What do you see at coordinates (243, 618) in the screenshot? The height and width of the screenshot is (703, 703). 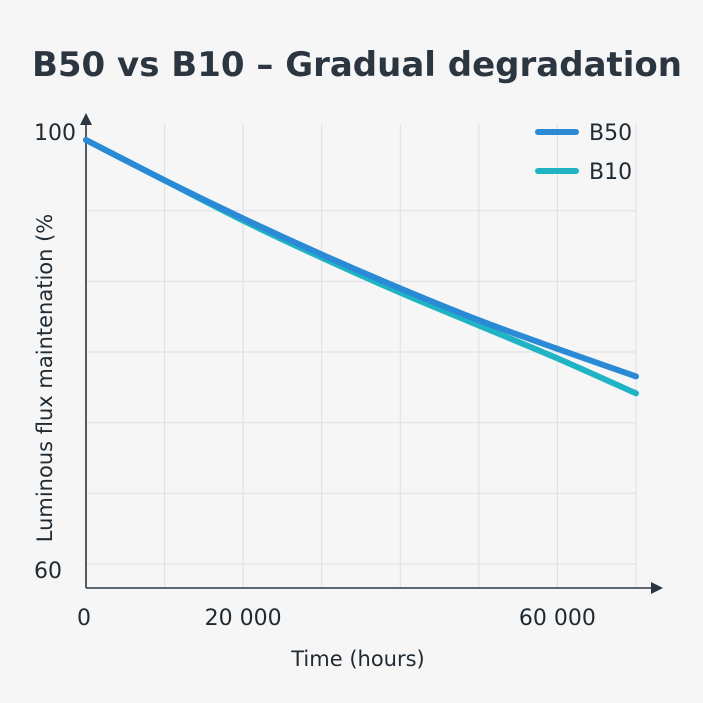 I see `x-tick-label: 20 000` at bounding box center [243, 618].